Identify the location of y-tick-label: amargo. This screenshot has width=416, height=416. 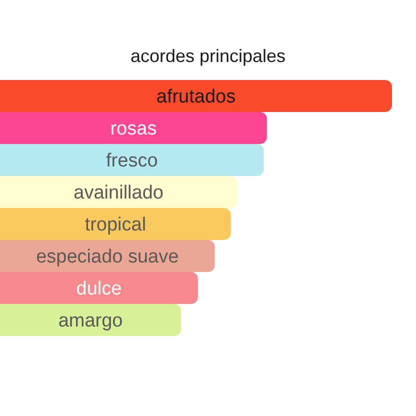
(90, 321).